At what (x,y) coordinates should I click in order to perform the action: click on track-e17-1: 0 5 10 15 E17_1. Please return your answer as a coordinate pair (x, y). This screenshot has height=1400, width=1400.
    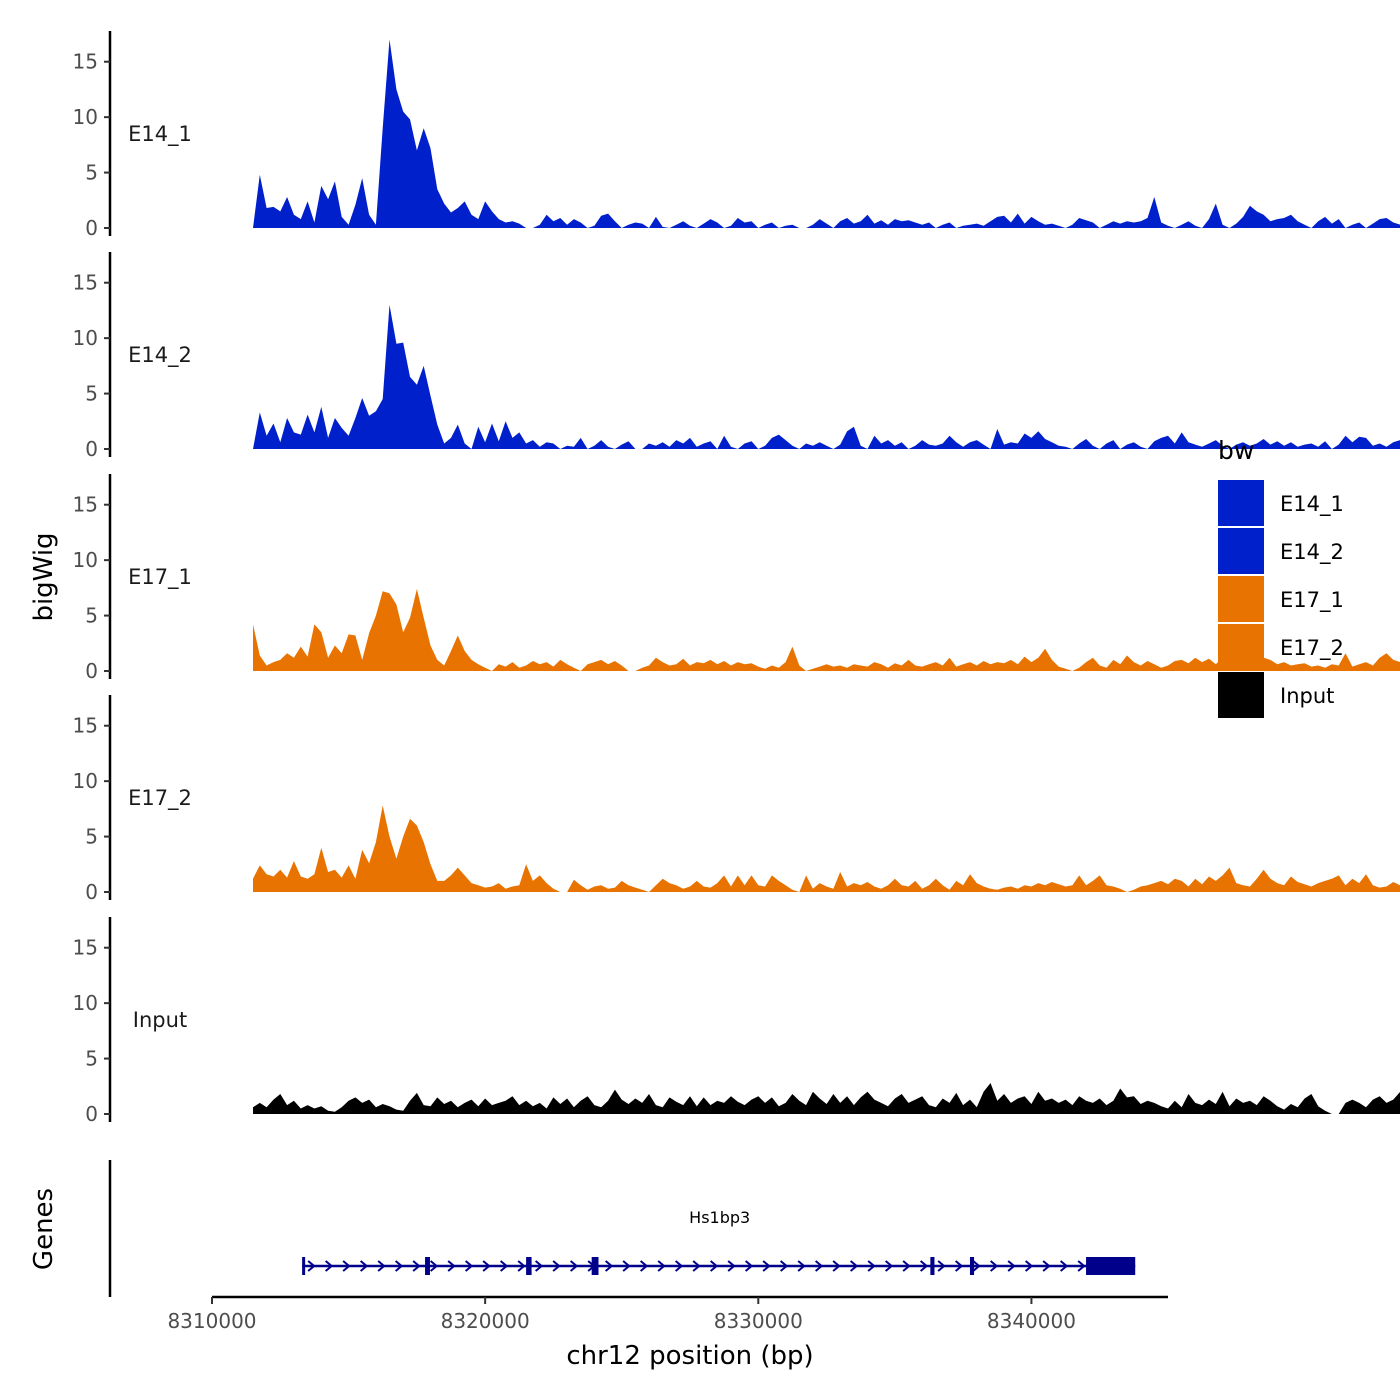
    Looking at the image, I should click on (736, 578).